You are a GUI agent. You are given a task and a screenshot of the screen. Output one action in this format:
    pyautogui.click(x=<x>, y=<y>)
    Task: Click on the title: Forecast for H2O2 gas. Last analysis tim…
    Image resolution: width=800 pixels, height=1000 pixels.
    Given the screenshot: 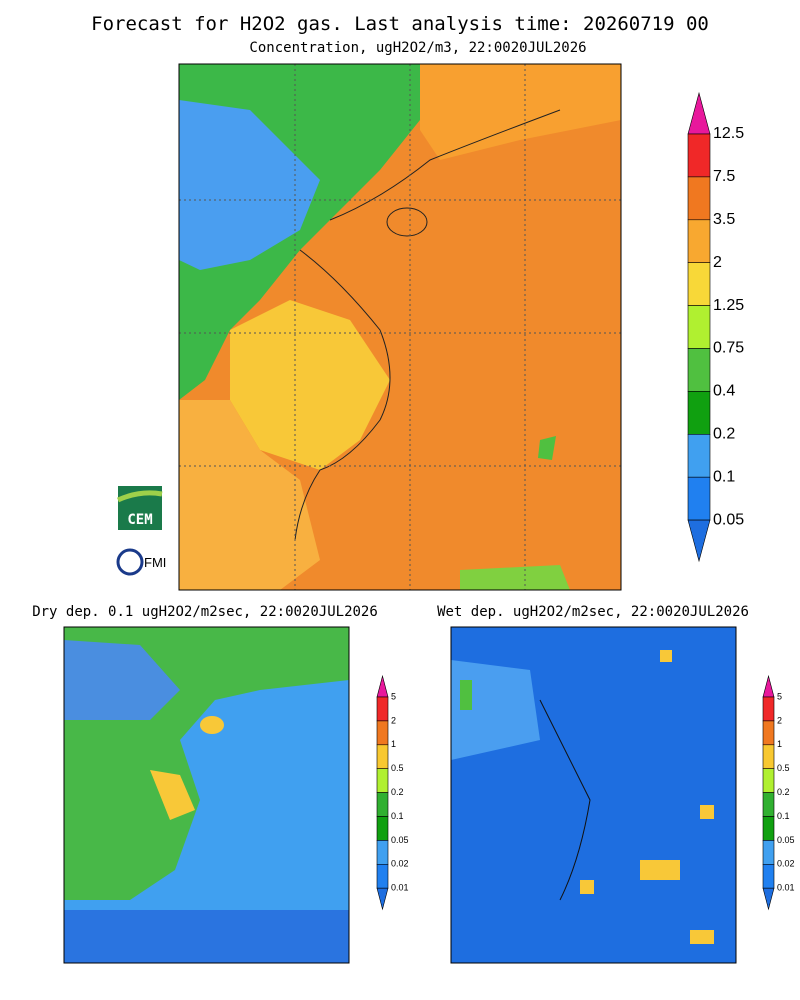 What is the action you would take?
    pyautogui.click(x=400, y=24)
    